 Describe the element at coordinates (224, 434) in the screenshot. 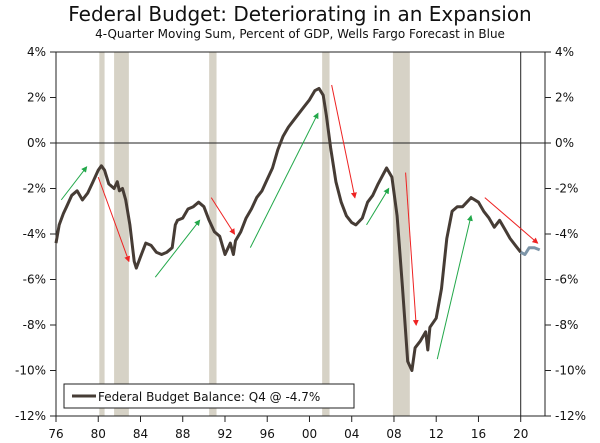

I see `x-tick-label: 92` at that location.